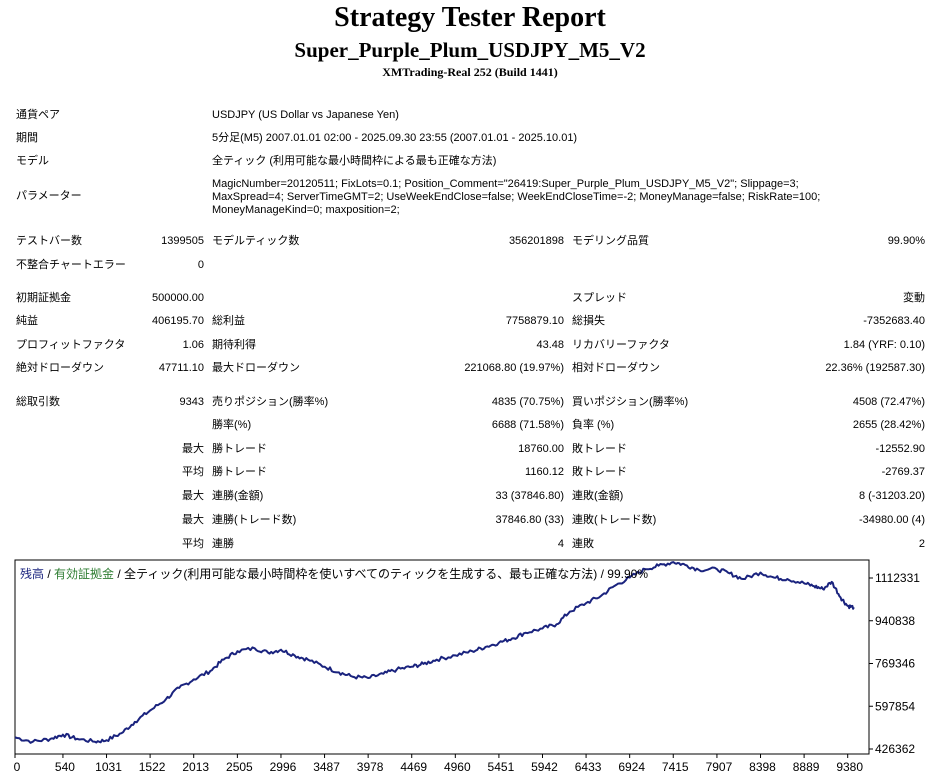 This screenshot has height=774, width=940. Describe the element at coordinates (534, 321) in the screenshot. I see `grossprofit-value: 7758879.10` at that location.